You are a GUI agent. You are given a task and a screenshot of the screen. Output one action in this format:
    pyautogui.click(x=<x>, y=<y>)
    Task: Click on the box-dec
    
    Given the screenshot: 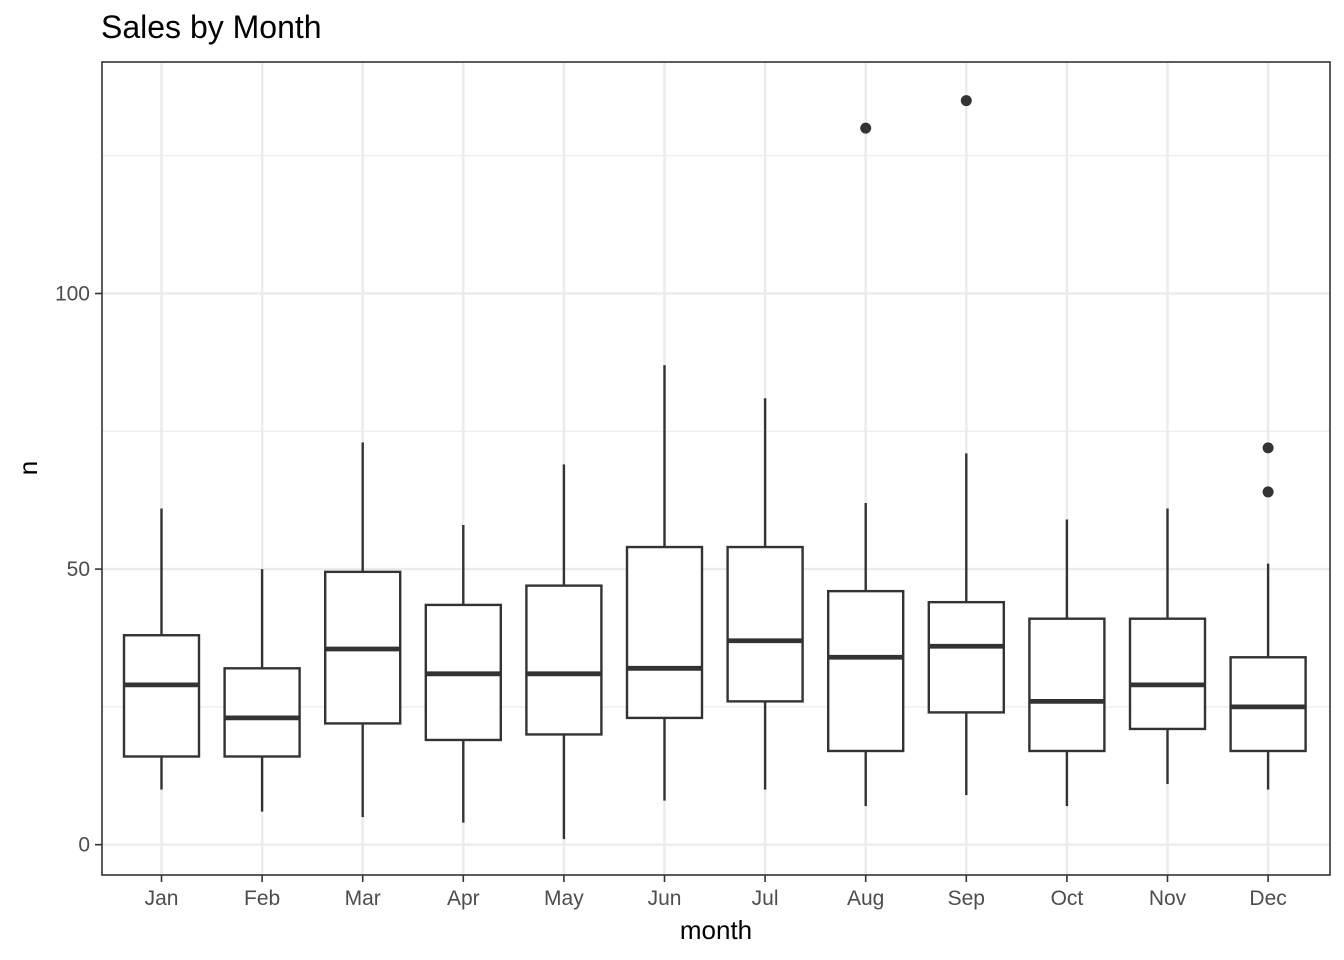 What is the action you would take?
    pyautogui.click(x=1268, y=616)
    